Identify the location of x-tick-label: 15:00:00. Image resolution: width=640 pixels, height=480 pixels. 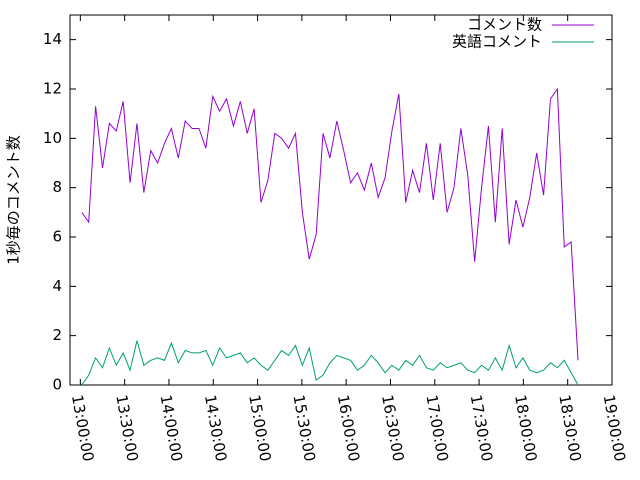
(259, 427).